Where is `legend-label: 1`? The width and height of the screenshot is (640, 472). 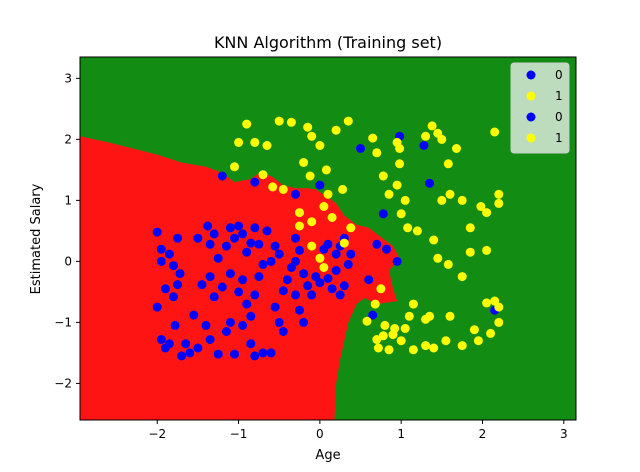
legend-label: 1 is located at coordinates (559, 138).